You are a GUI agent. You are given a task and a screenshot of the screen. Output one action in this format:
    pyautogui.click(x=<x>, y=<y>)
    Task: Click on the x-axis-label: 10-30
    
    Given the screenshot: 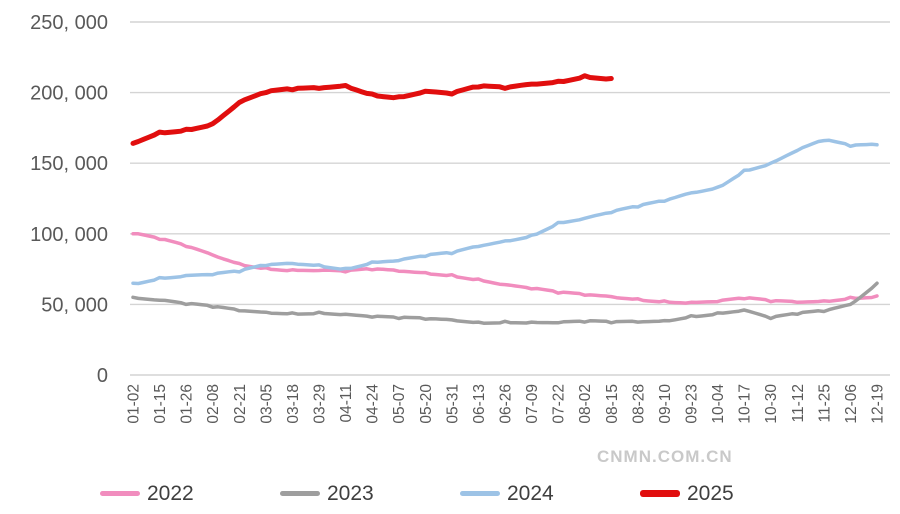 What is the action you would take?
    pyautogui.click(x=771, y=404)
    